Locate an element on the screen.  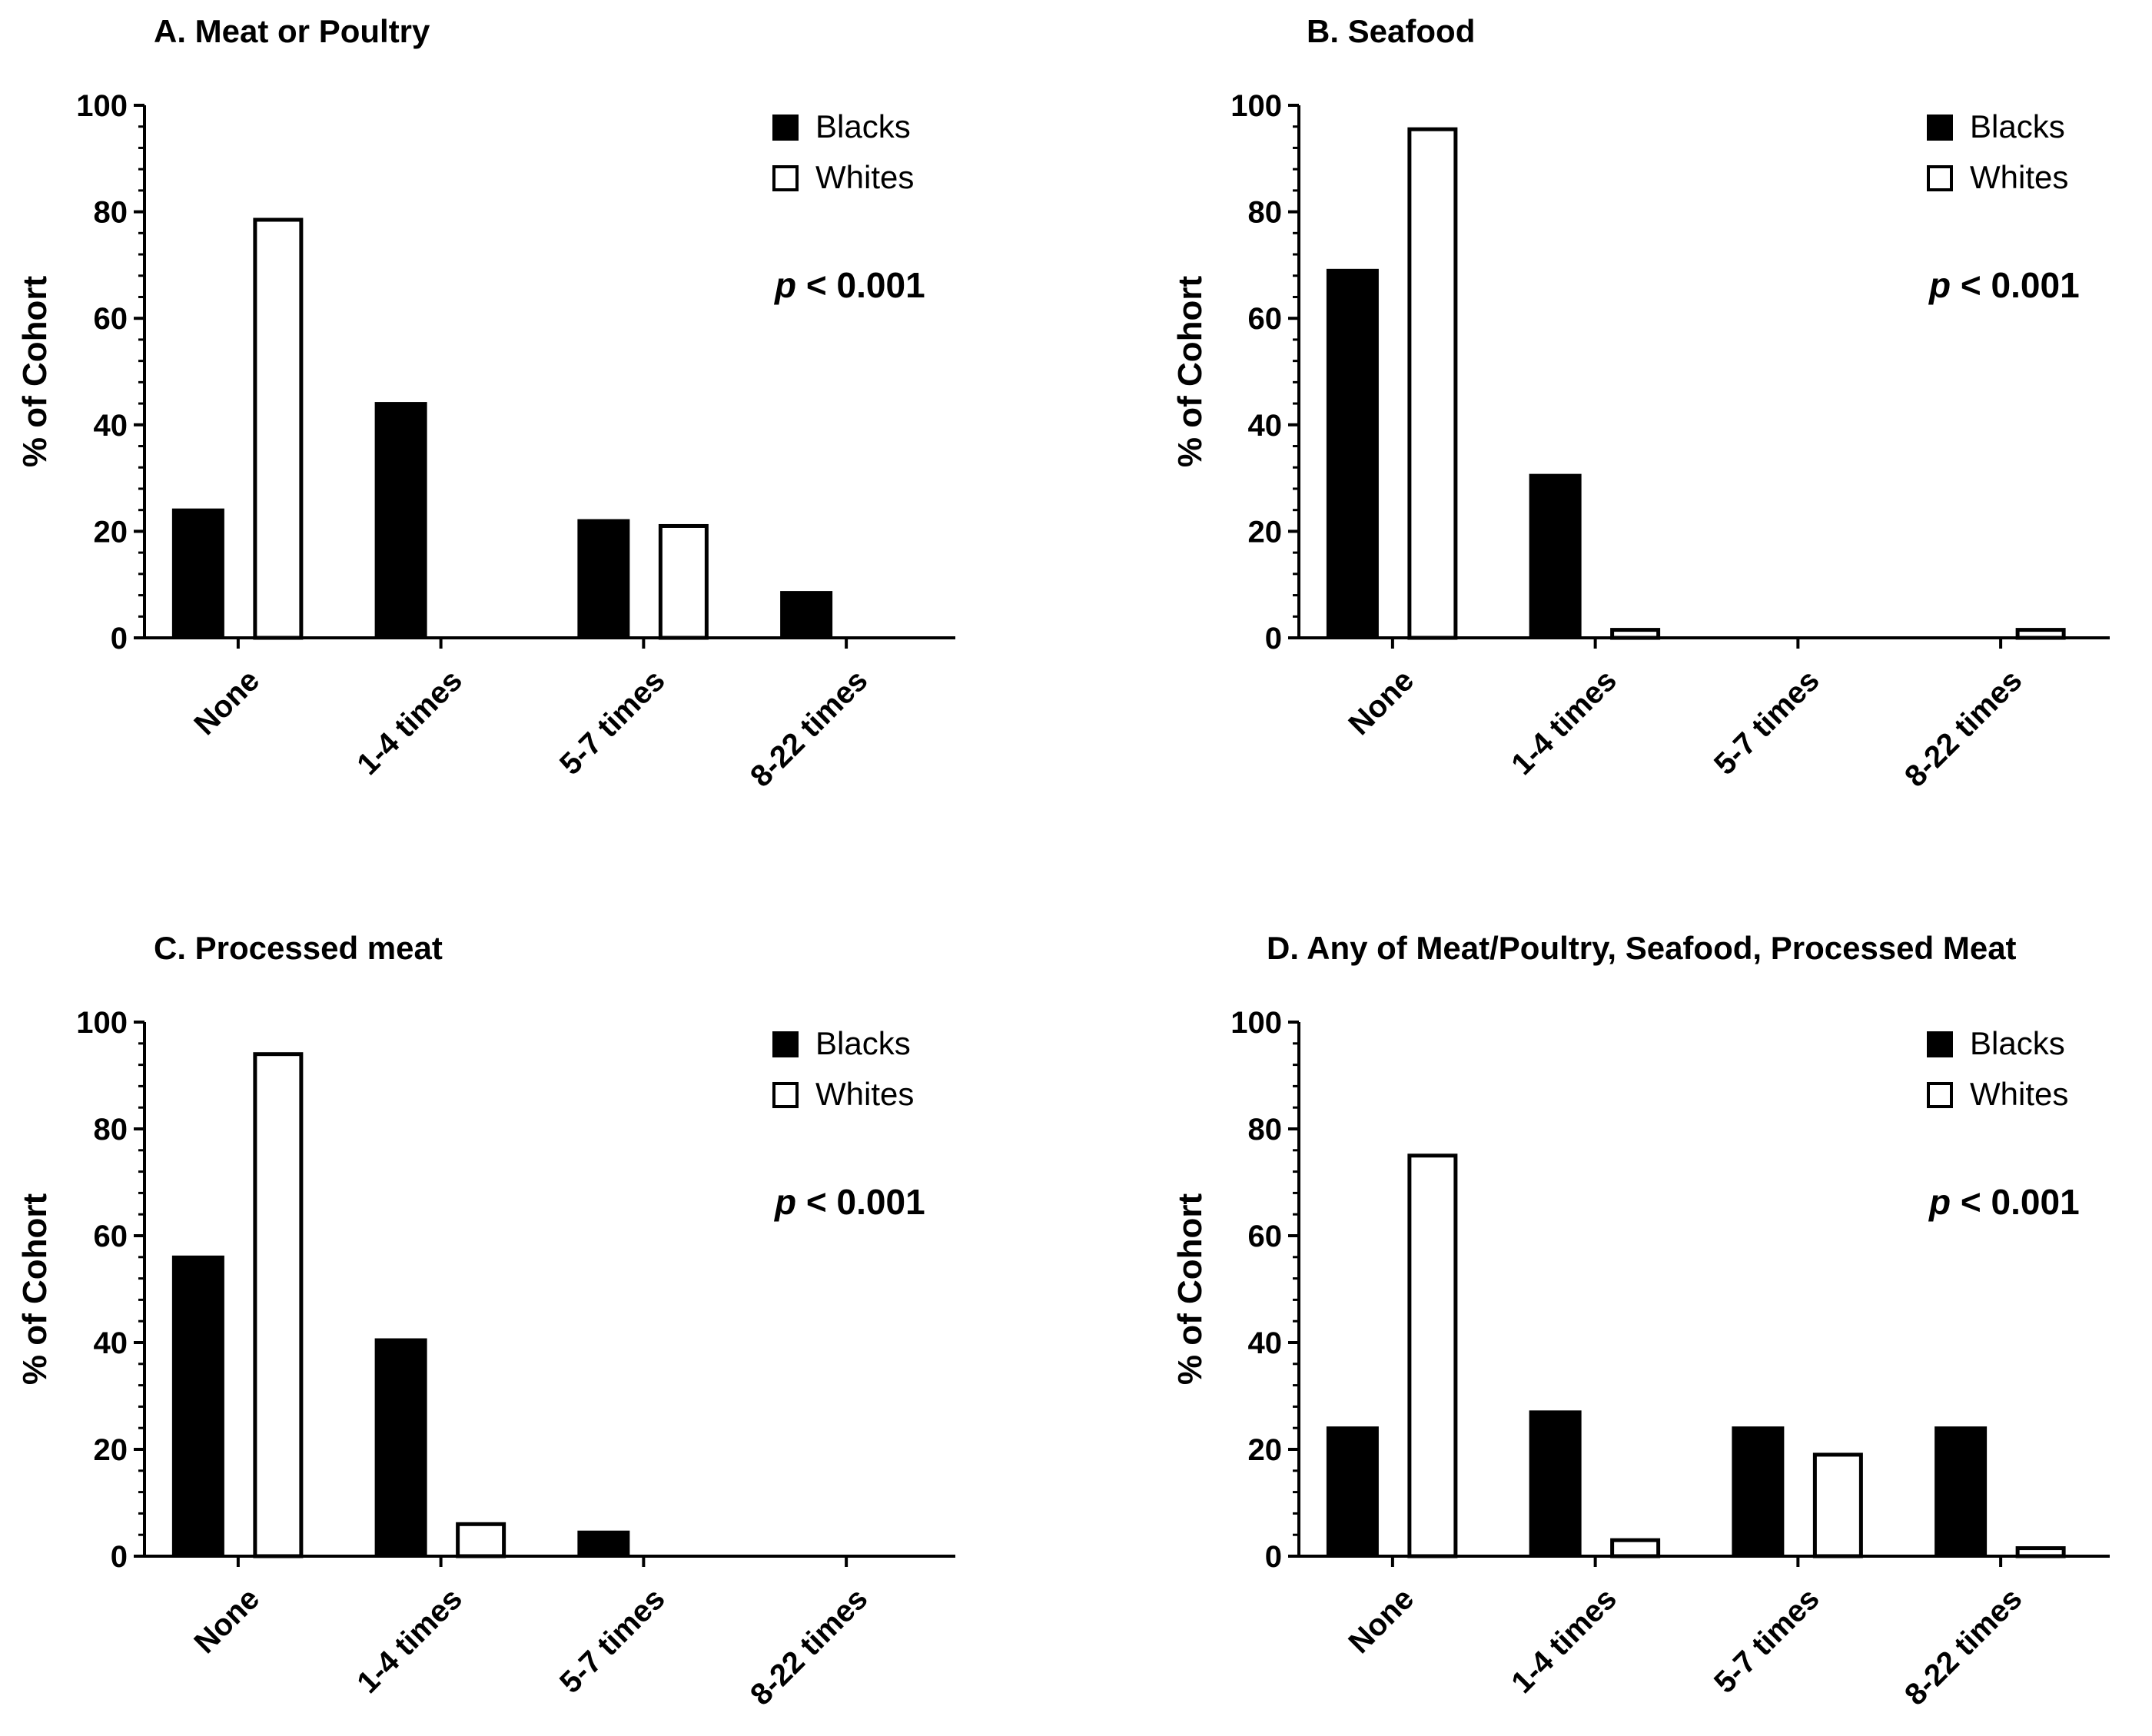
chart-title: A. Meat or Poultry is located at coordinates (292, 31).